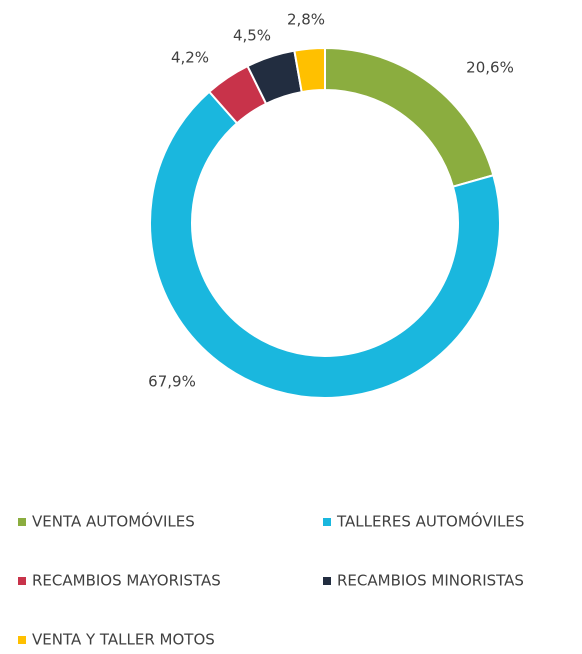  What do you see at coordinates (490, 68) in the screenshot?
I see `data-label: 20,6%` at bounding box center [490, 68].